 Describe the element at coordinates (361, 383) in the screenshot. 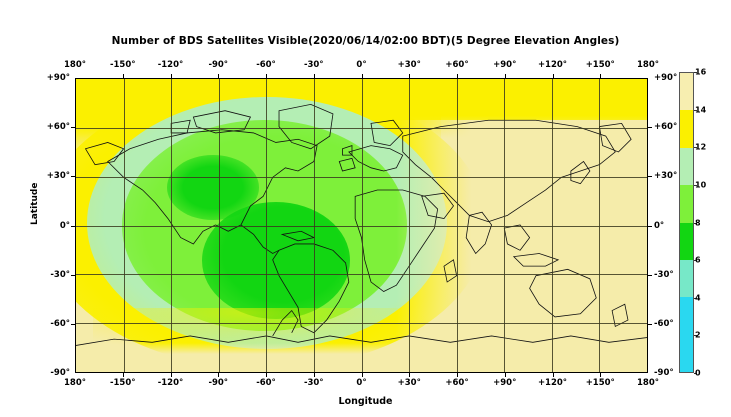

I see `x-tick-label-bottom-6: 0°` at that location.